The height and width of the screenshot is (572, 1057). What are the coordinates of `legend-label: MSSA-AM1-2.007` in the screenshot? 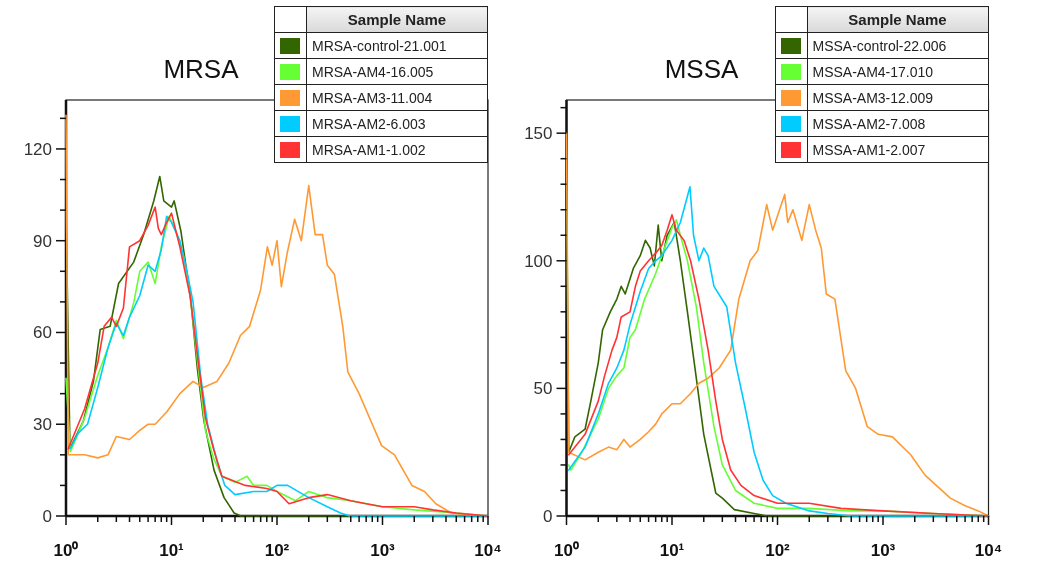 It's located at (897, 149).